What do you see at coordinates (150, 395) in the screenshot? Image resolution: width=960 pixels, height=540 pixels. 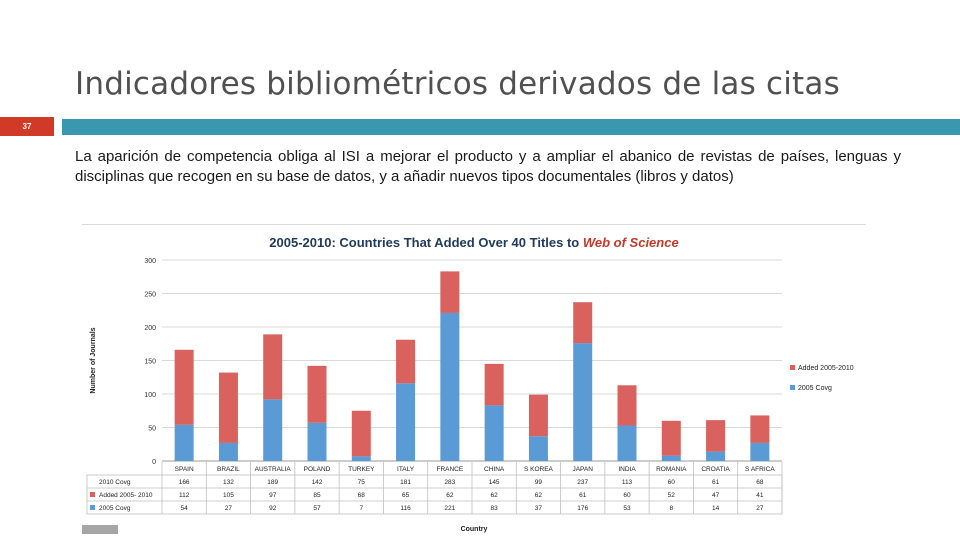 I see `y-tick-label: 100` at bounding box center [150, 395].